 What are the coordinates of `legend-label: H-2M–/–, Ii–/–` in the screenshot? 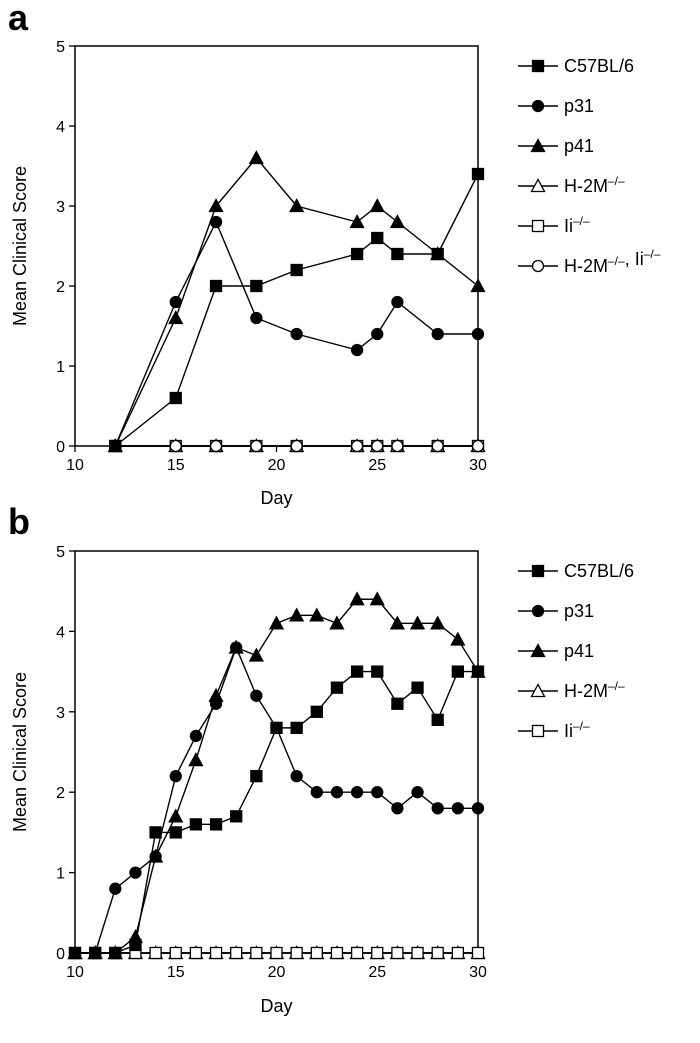 It's located at (612, 261).